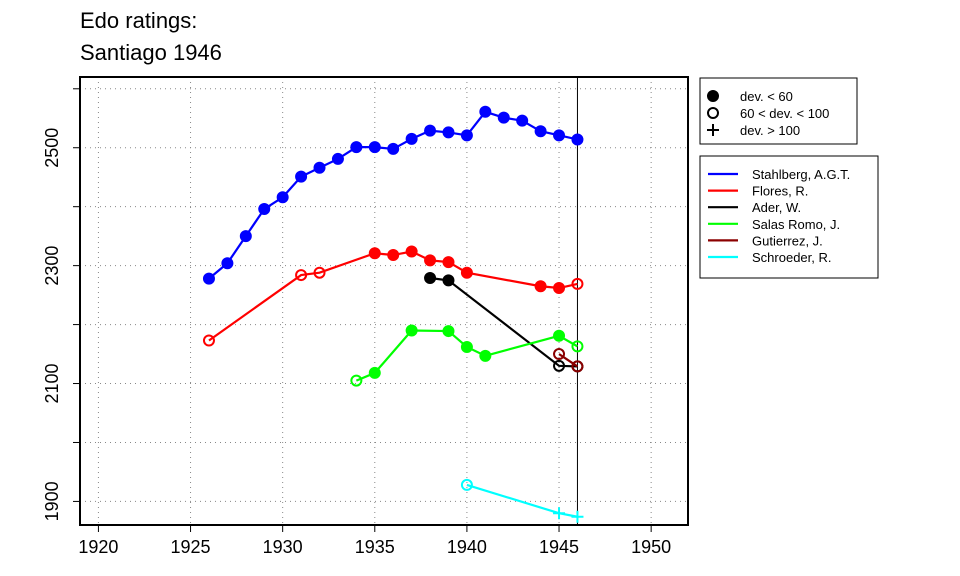  What do you see at coordinates (770, 130) in the screenshot?
I see `legend-label: dev. > 100` at bounding box center [770, 130].